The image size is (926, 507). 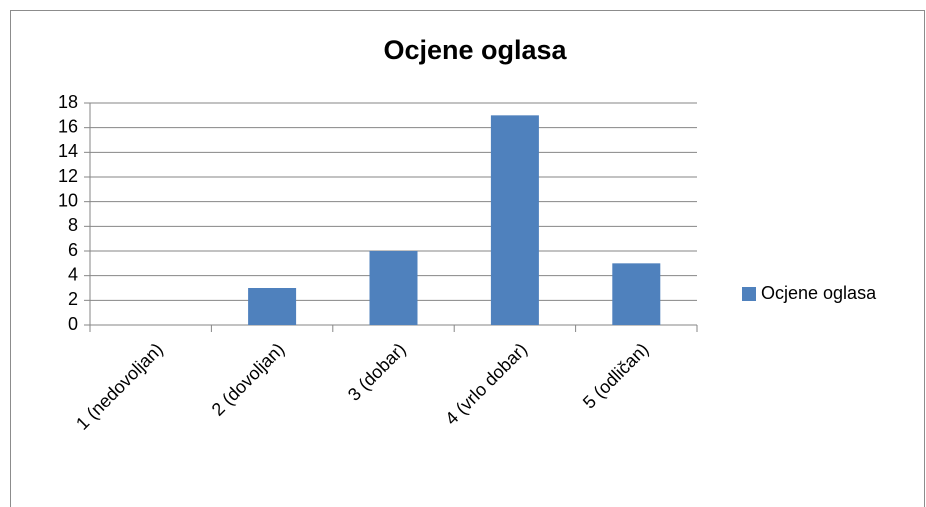 What do you see at coordinates (616, 376) in the screenshot?
I see `x-tick-label: 5 (odličan)` at bounding box center [616, 376].